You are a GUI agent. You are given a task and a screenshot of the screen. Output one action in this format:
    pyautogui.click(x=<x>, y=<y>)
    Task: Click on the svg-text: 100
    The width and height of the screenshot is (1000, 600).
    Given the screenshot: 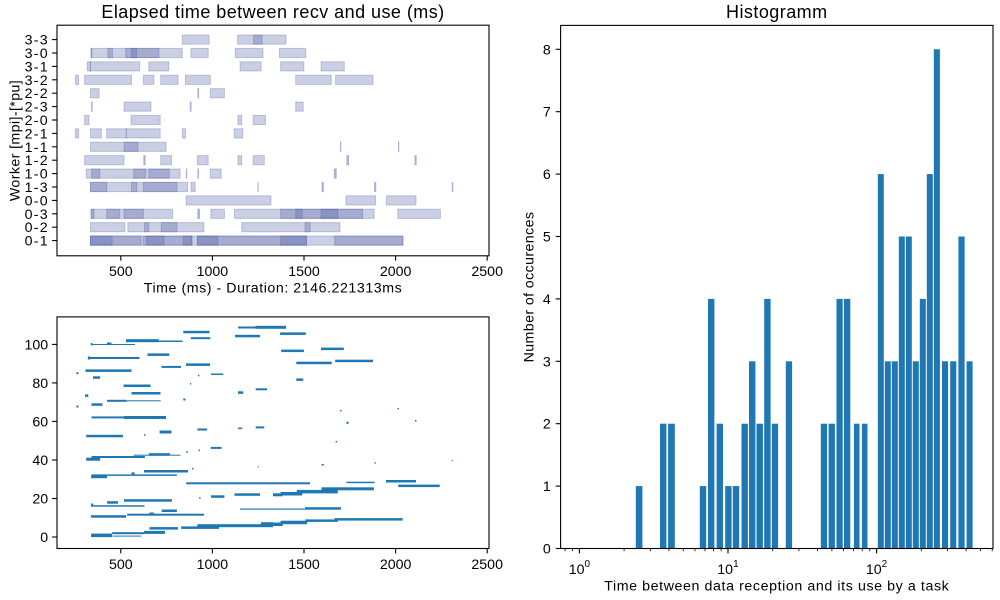 What is the action you would take?
    pyautogui.click(x=37, y=345)
    